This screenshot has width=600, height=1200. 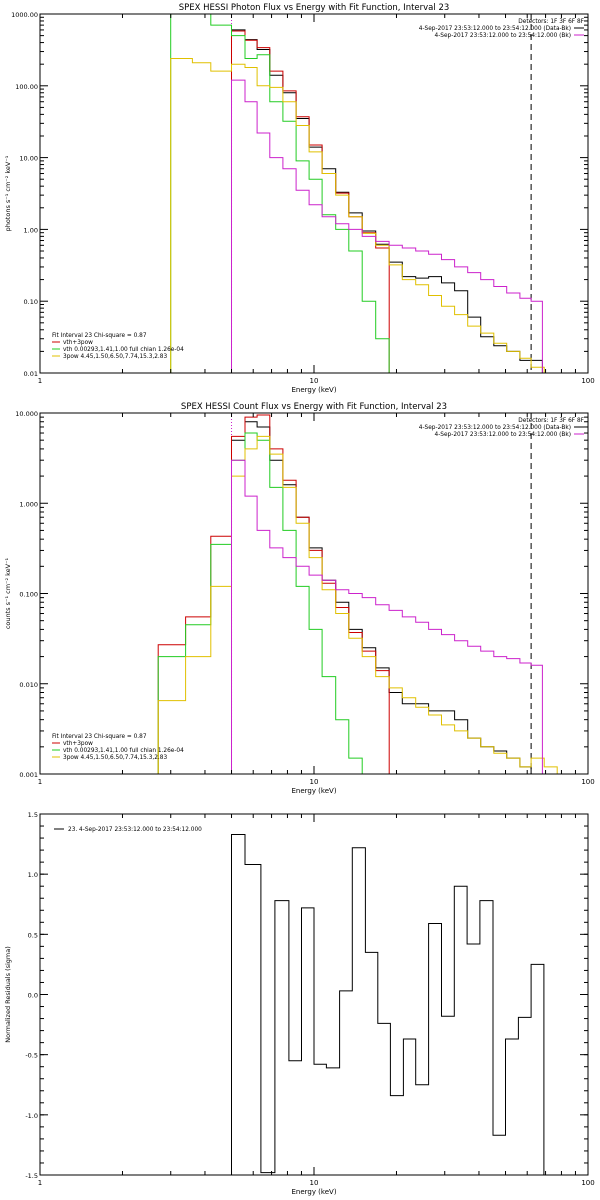 What do you see at coordinates (33, 815) in the screenshot?
I see `y-tick-label: 1.5` at bounding box center [33, 815].